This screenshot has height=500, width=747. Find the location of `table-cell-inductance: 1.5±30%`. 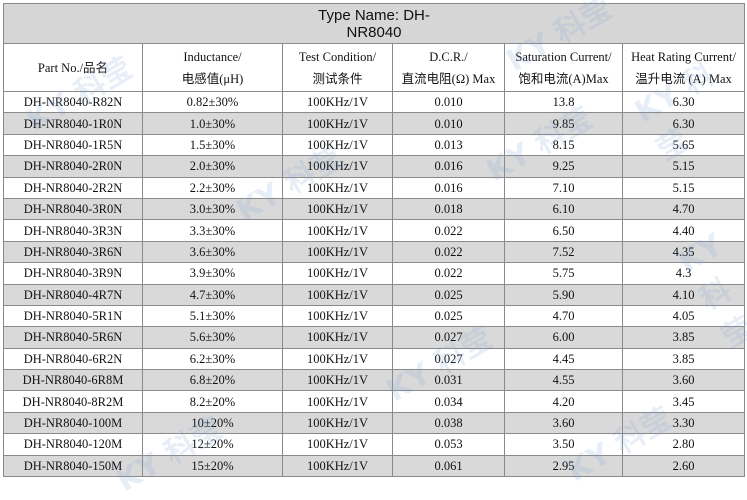

table-cell-inductance: 1.5±30% is located at coordinates (212, 145).